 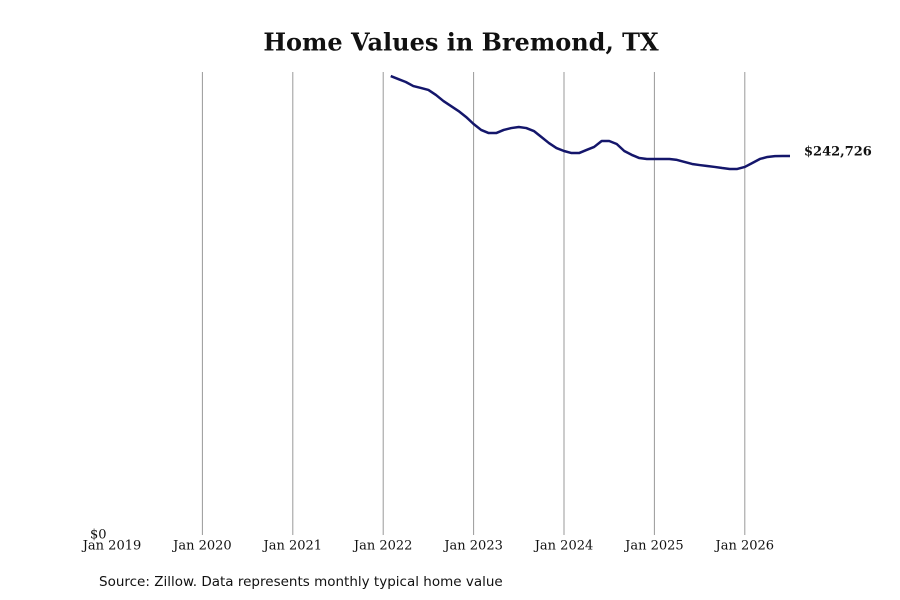 What do you see at coordinates (472, 546) in the screenshot?
I see `x-tick-label: Jan 2023` at bounding box center [472, 546].